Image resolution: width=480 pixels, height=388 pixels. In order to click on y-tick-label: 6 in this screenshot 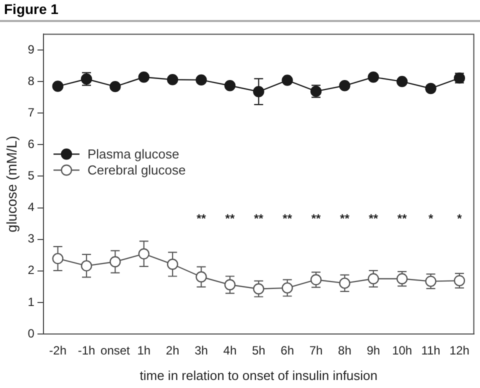, I will do `click(31, 143)`.